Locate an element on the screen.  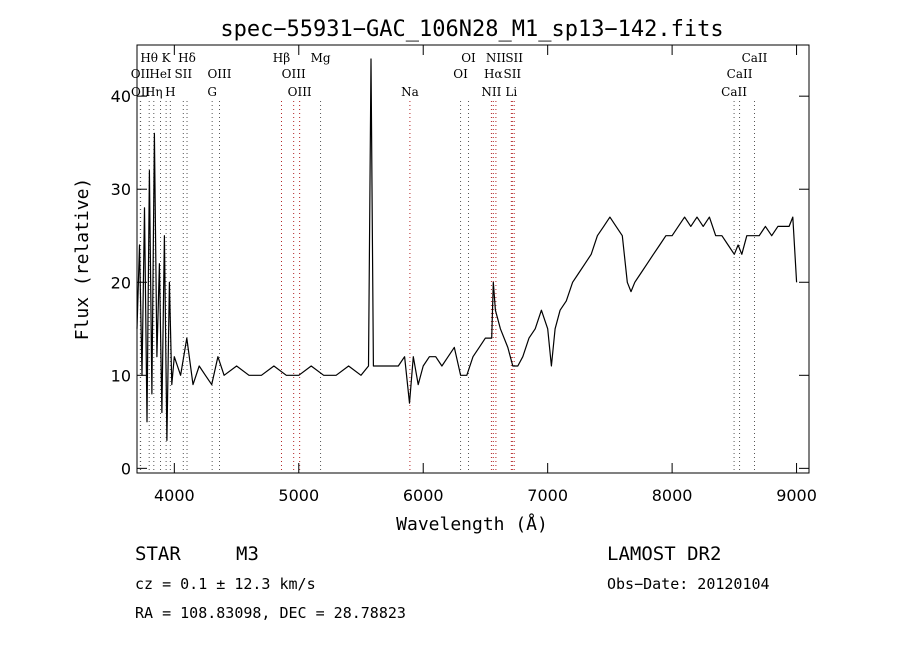
object-subclass: M3 is located at coordinates (247, 554).